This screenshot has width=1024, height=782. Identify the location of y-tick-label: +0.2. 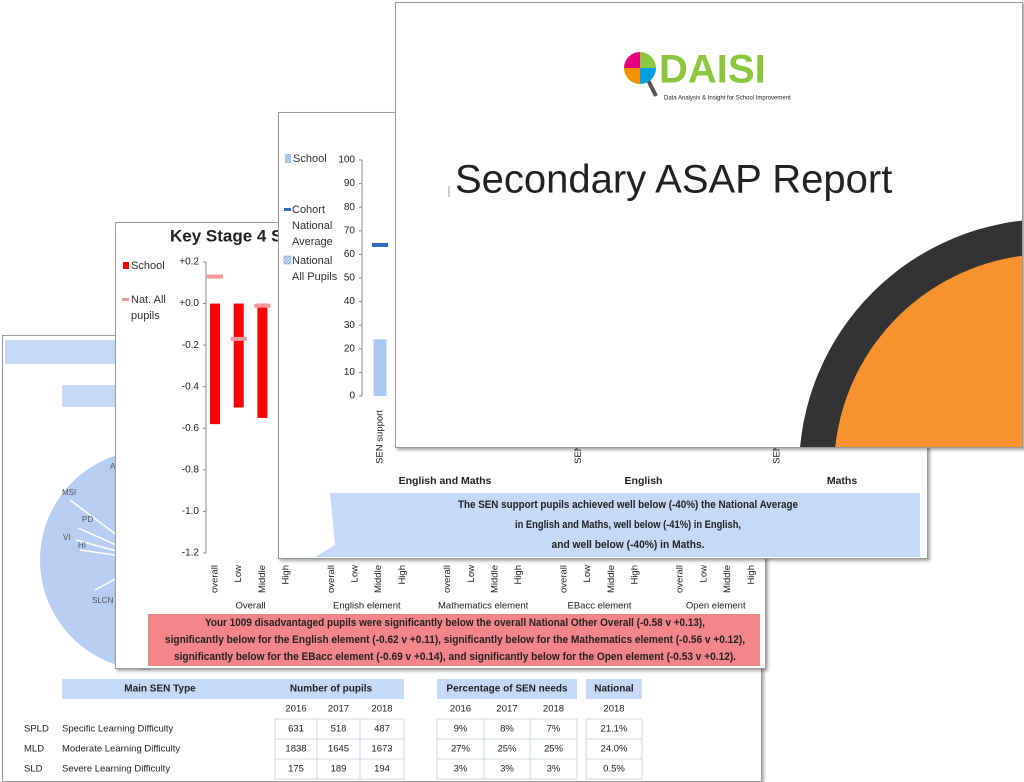
(189, 262).